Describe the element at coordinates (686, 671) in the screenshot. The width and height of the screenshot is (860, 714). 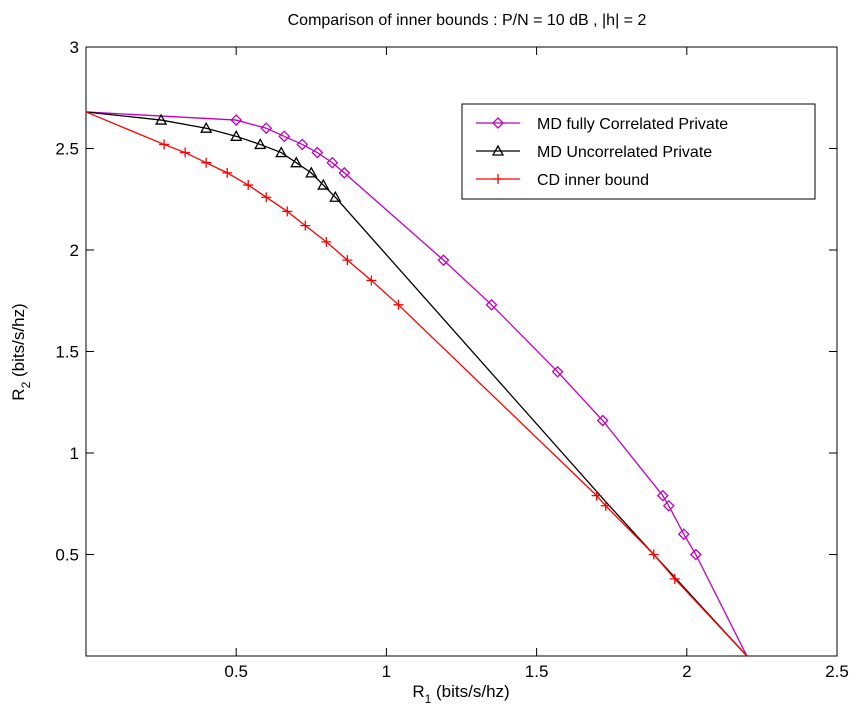
I see `x-tick-label: 2` at that location.